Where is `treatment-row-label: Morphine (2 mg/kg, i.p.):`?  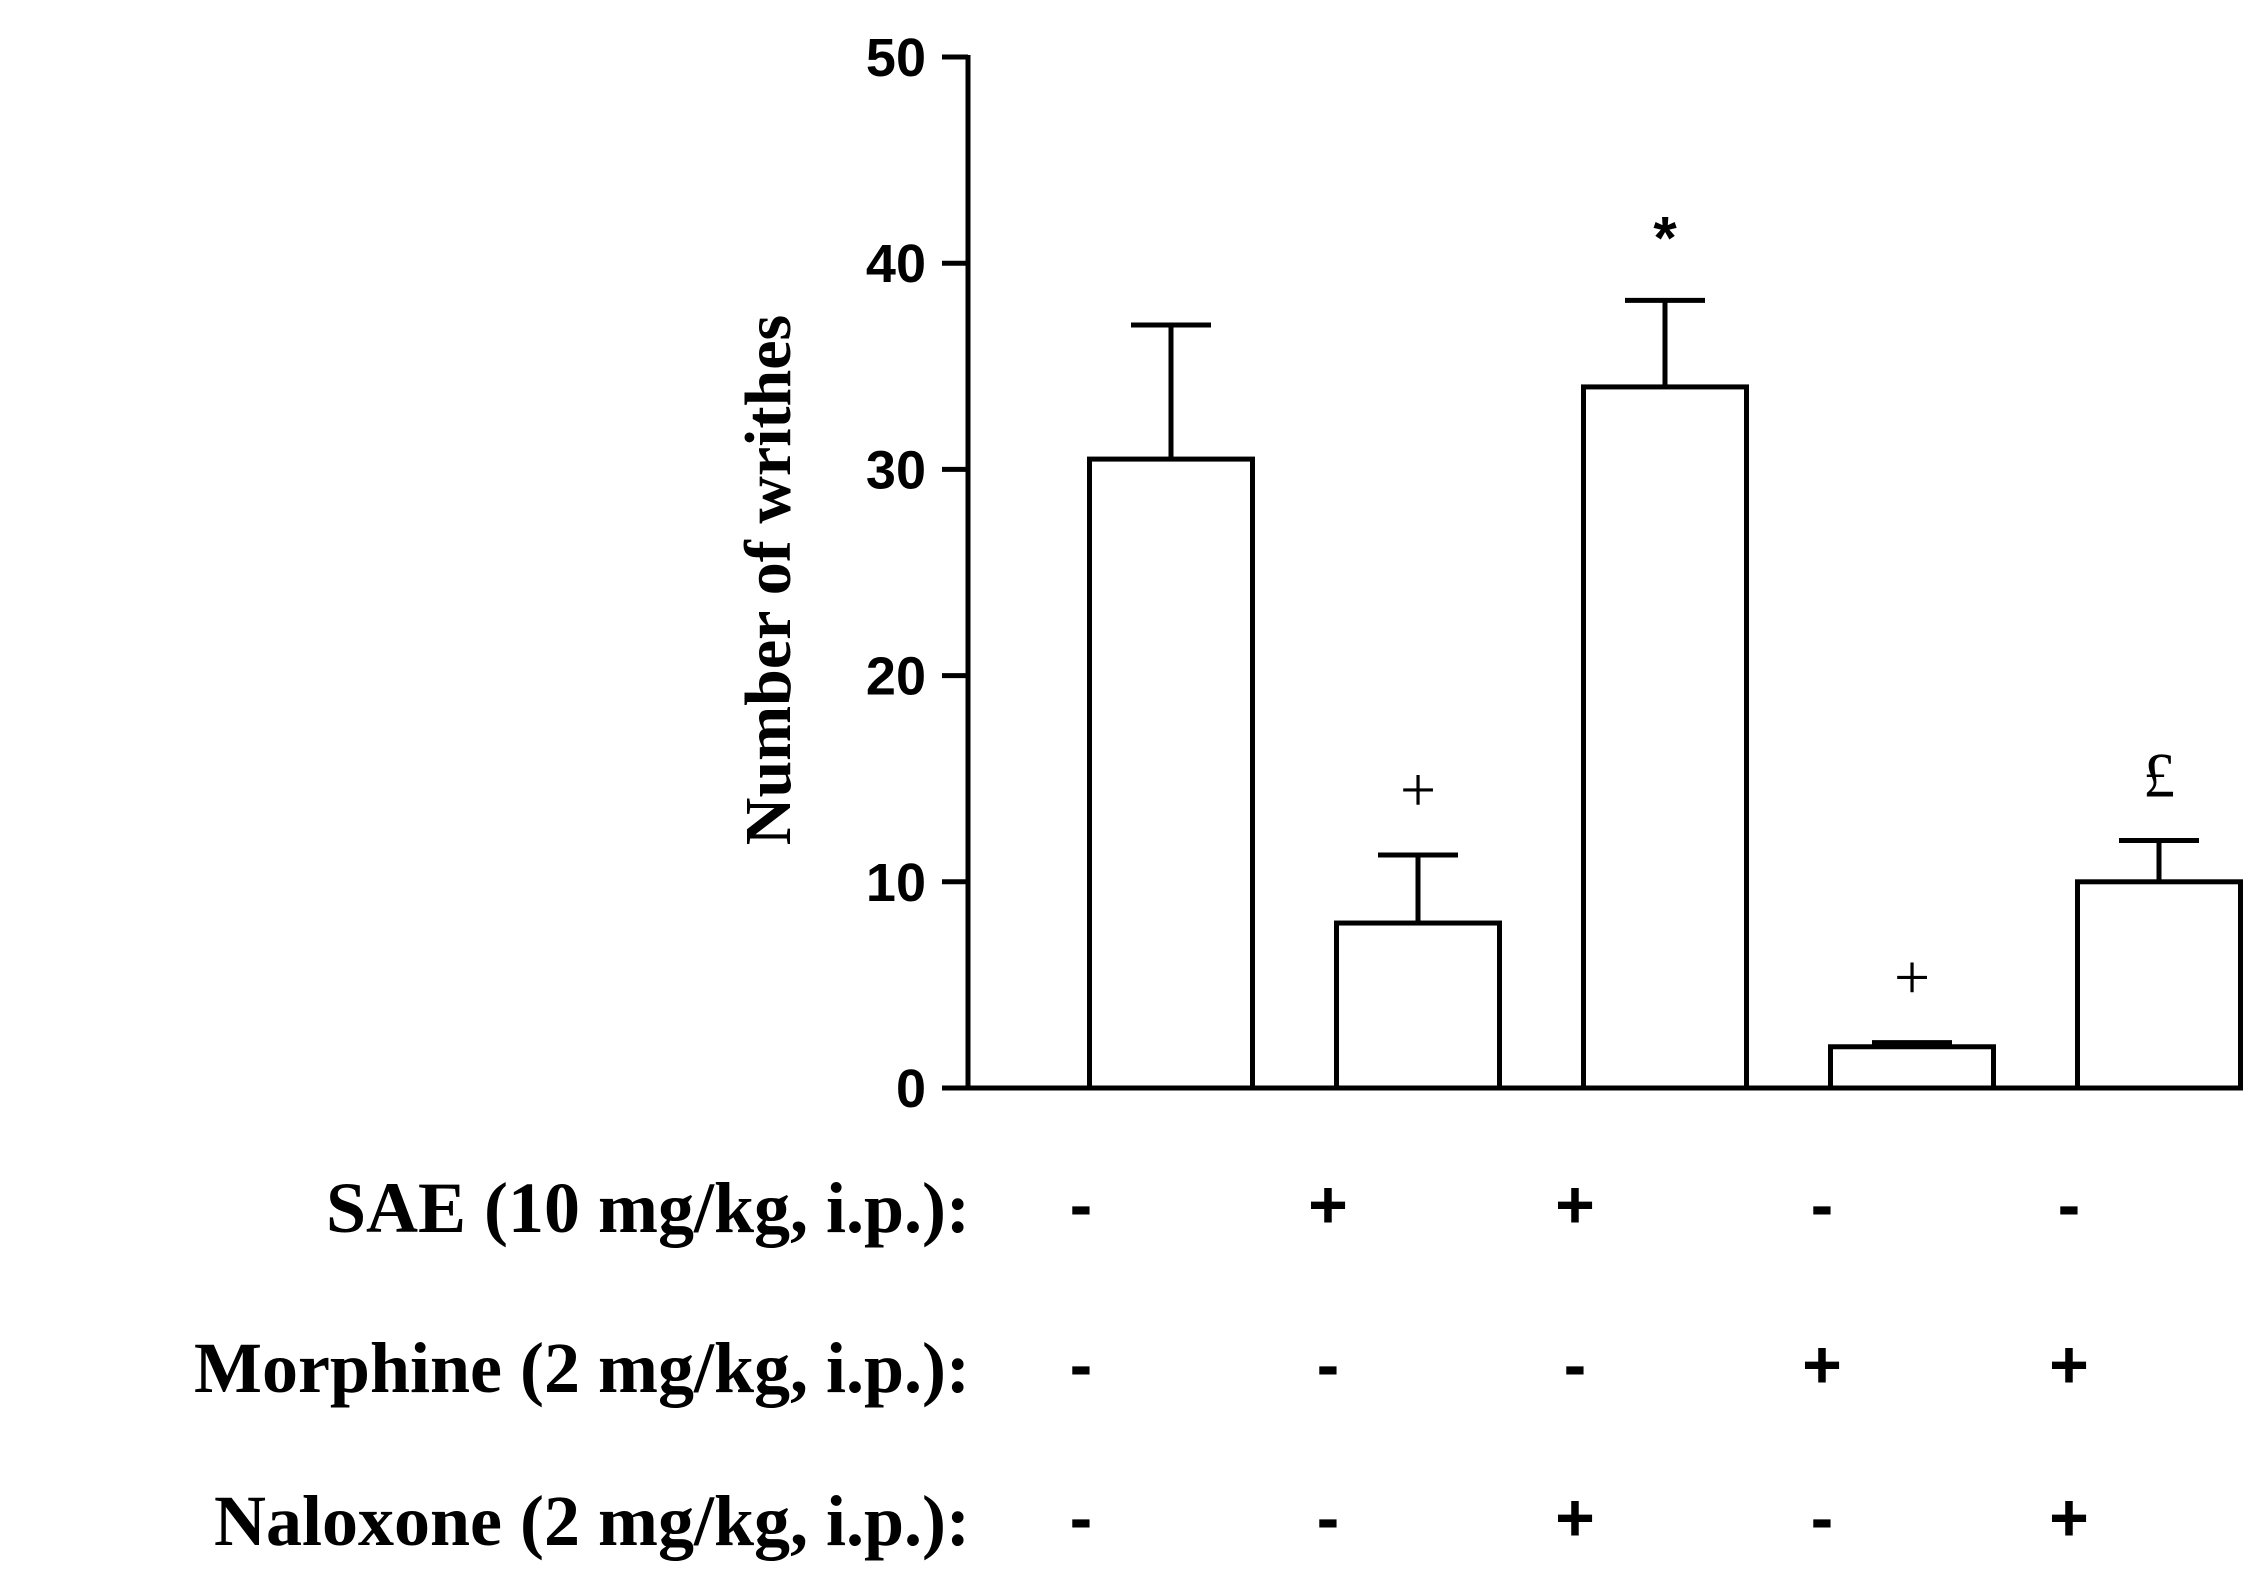 treatment-row-label: Morphine (2 mg/kg, i.p.): is located at coordinates (582, 1368).